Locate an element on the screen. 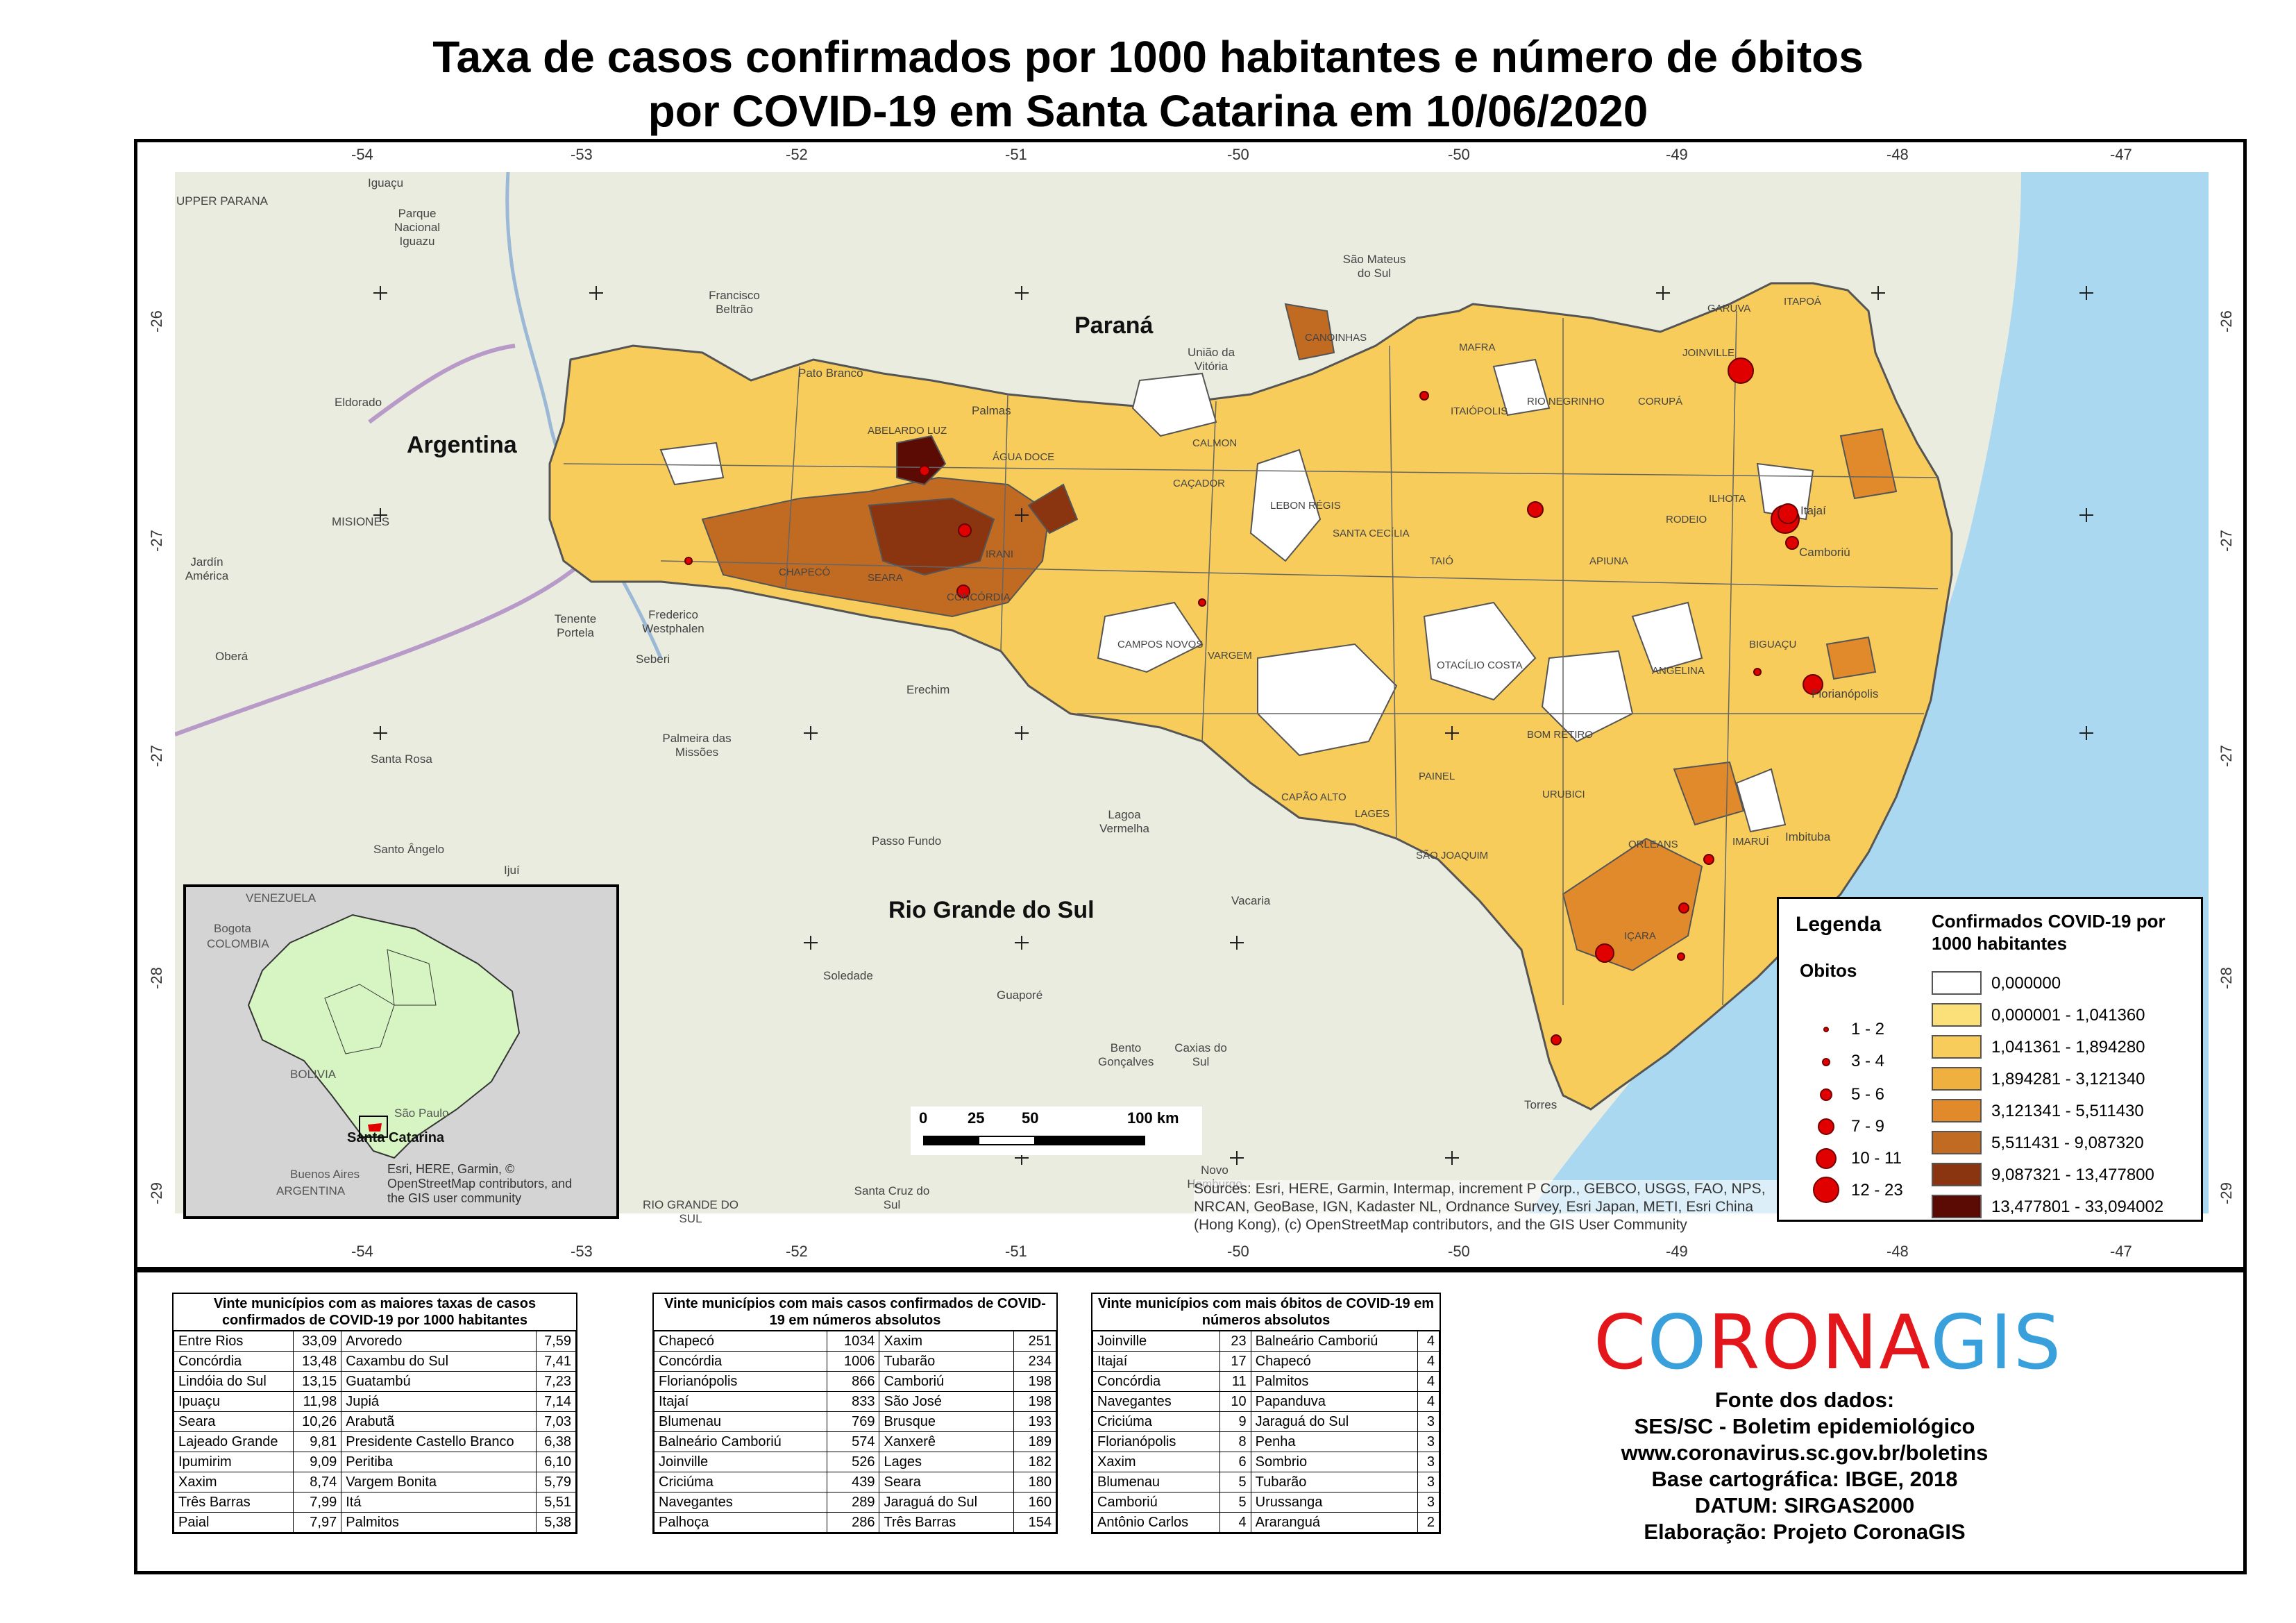 This screenshot has width=2296, height=1623. table-value-cell: 7,03 is located at coordinates (556, 1421).